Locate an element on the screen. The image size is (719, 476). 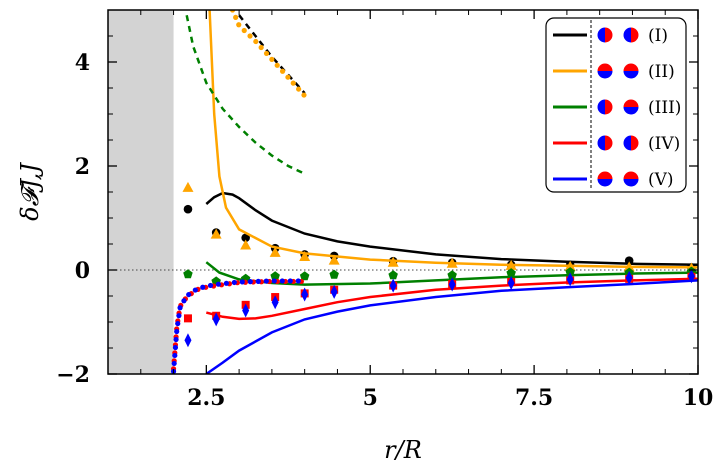
legend-entry-iv-label: (IV) is located at coordinates (664, 144).